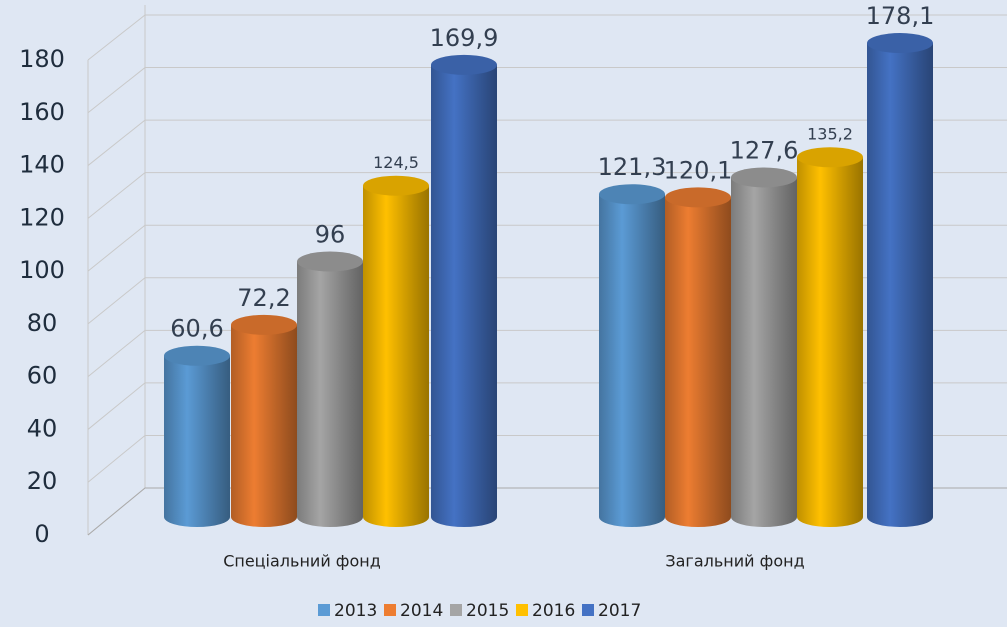 The width and height of the screenshot is (1007, 627). I want to click on legend-label: 2014, so click(421, 611).